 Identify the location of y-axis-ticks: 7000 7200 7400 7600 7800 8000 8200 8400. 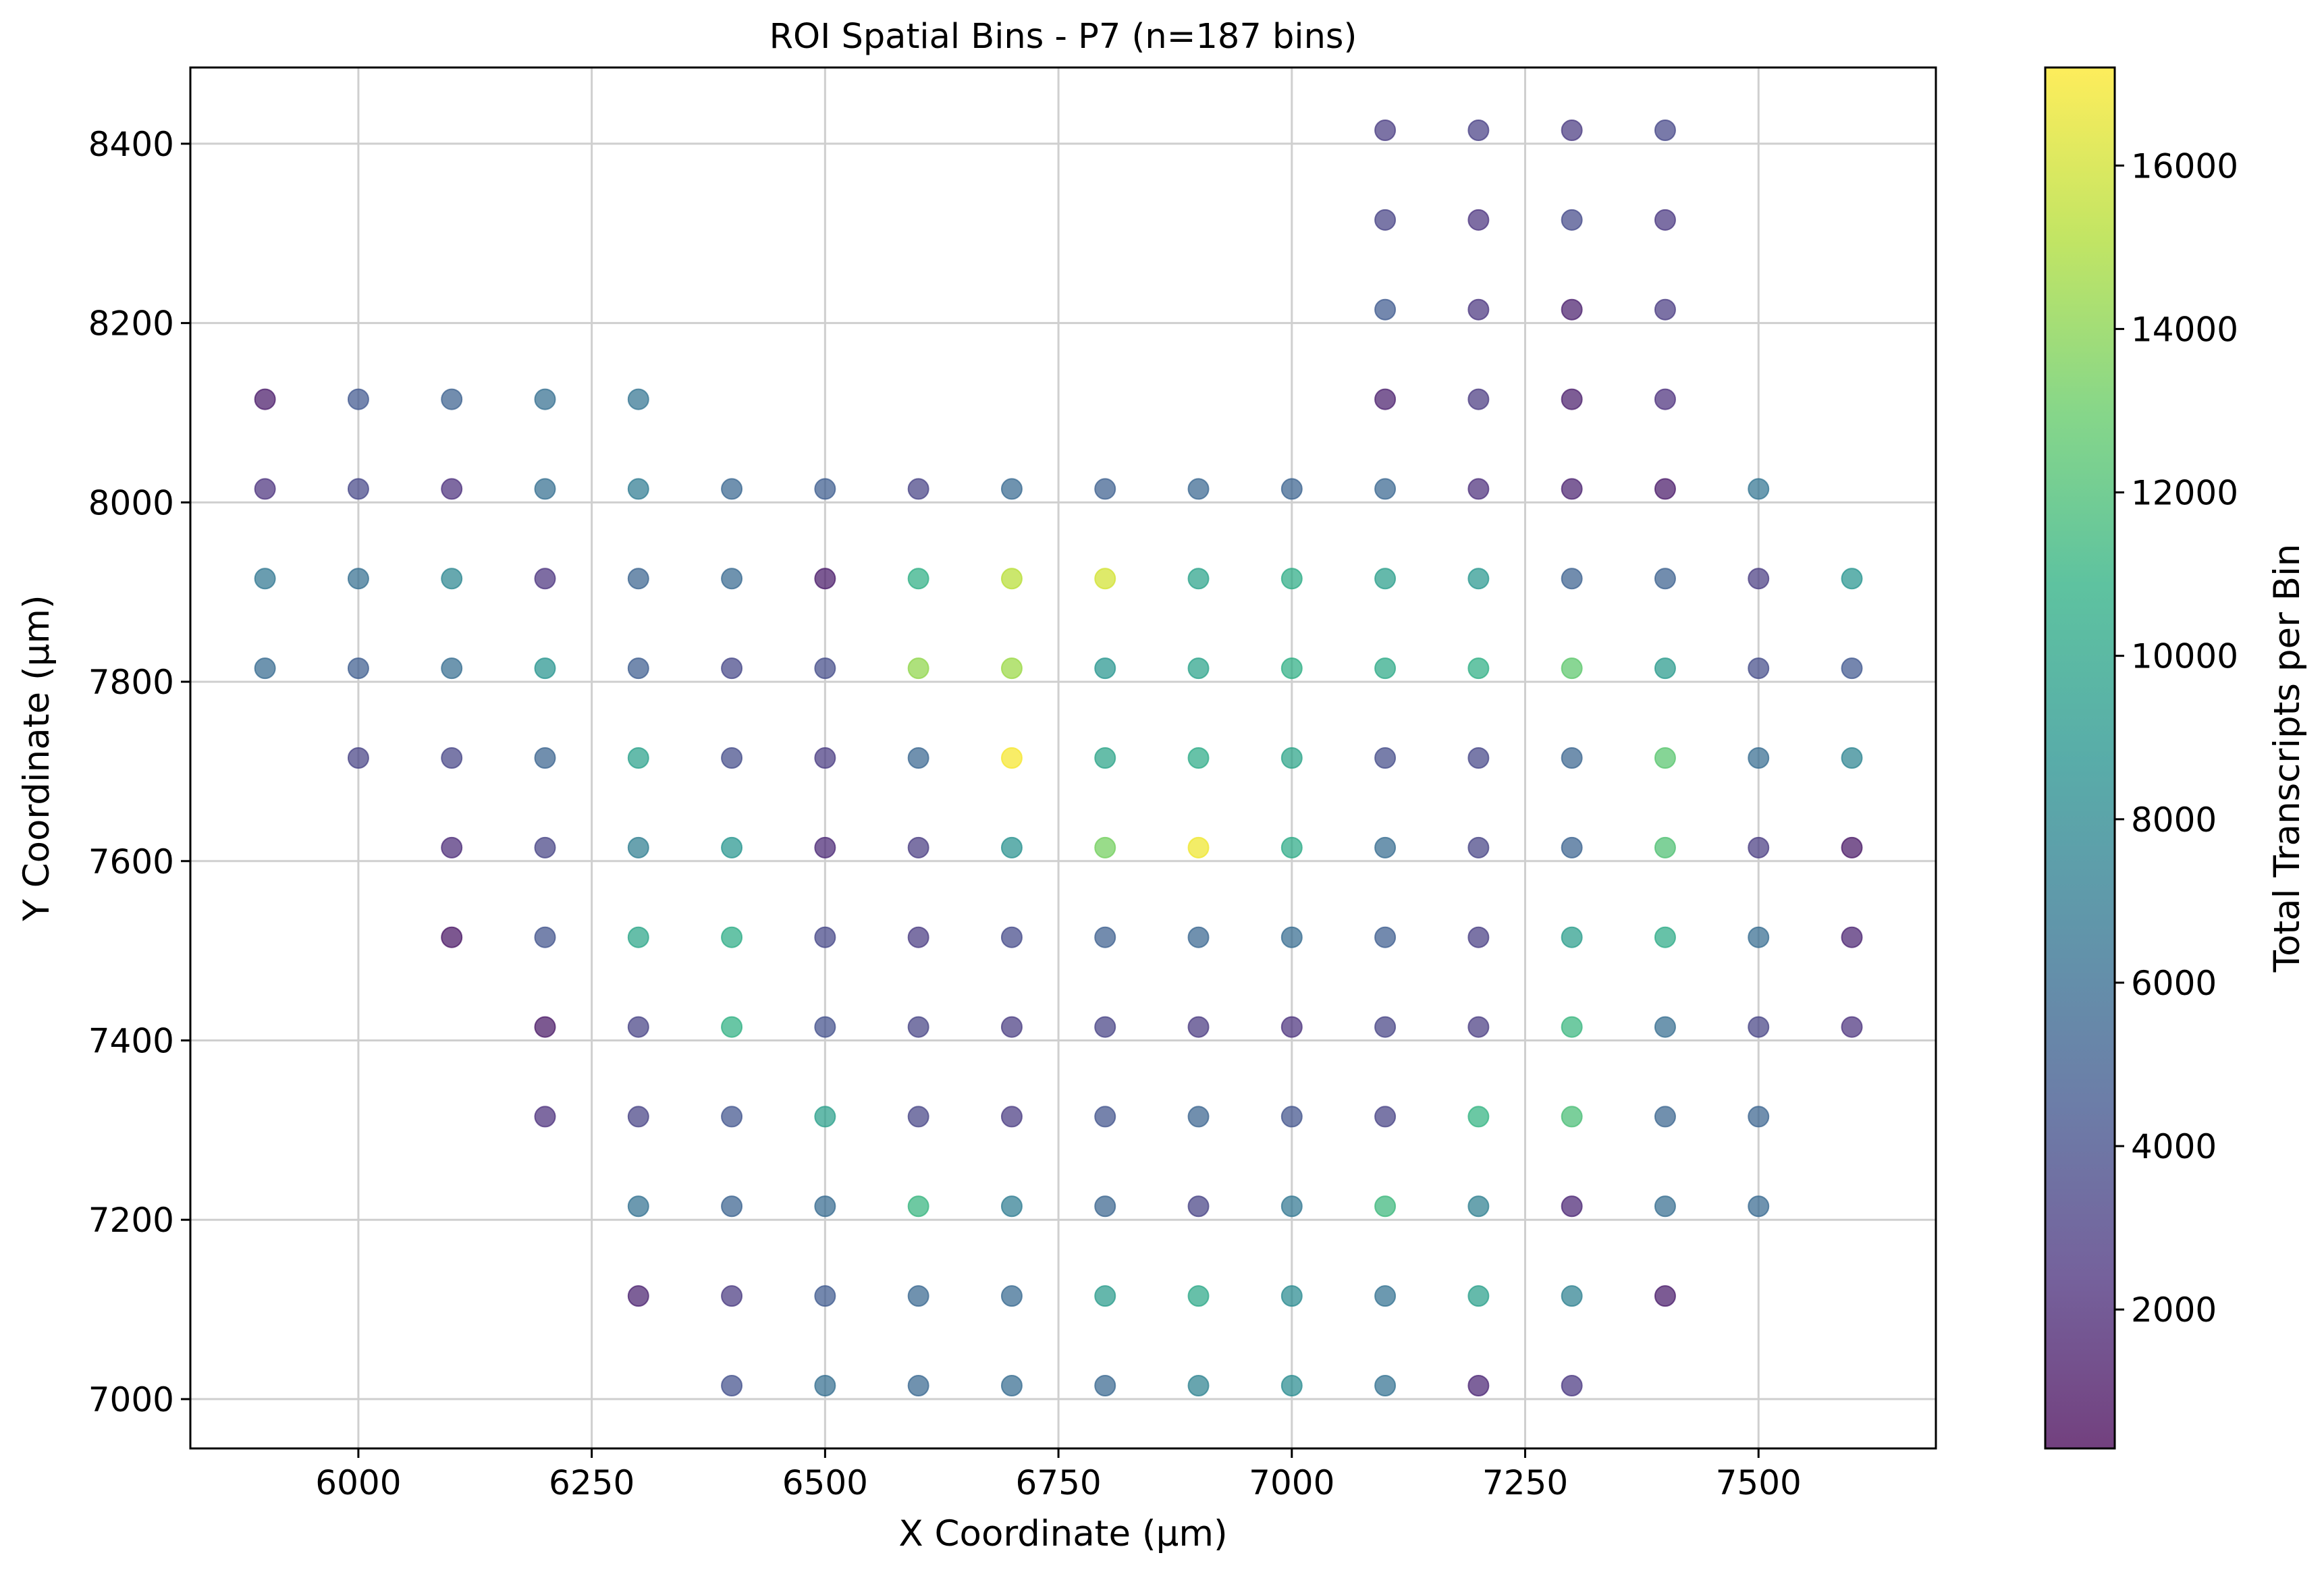
(139, 772).